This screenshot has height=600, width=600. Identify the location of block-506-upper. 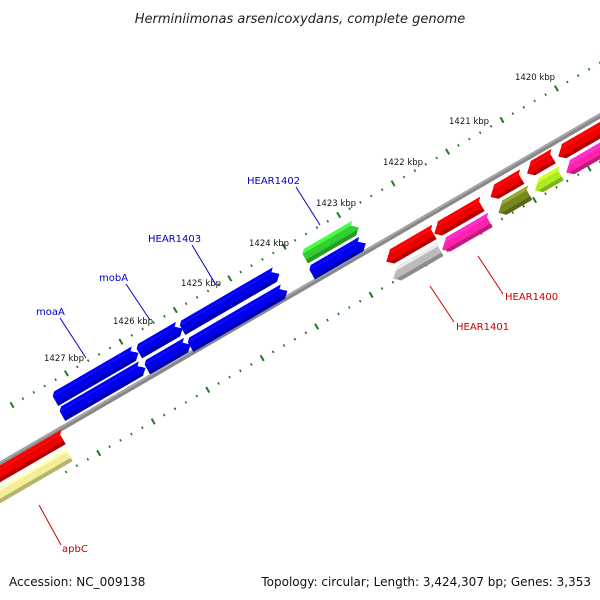
(507, 184).